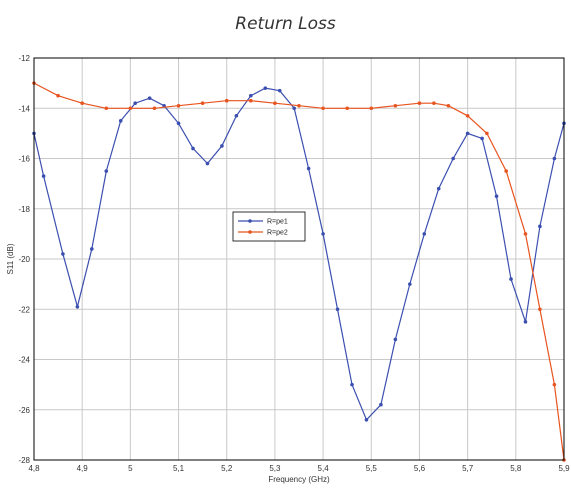 This screenshot has height=495, width=571. I want to click on chart-caption: Return Loss, so click(285, 24).